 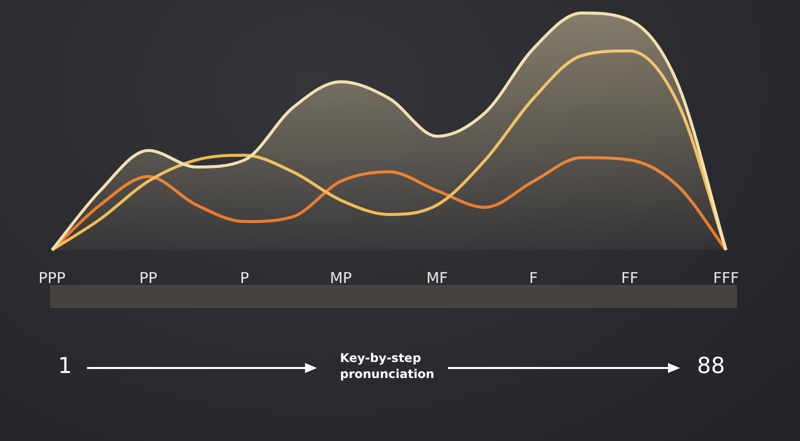 I want to click on text: Key-by-step pronunciation, so click(x=388, y=366).